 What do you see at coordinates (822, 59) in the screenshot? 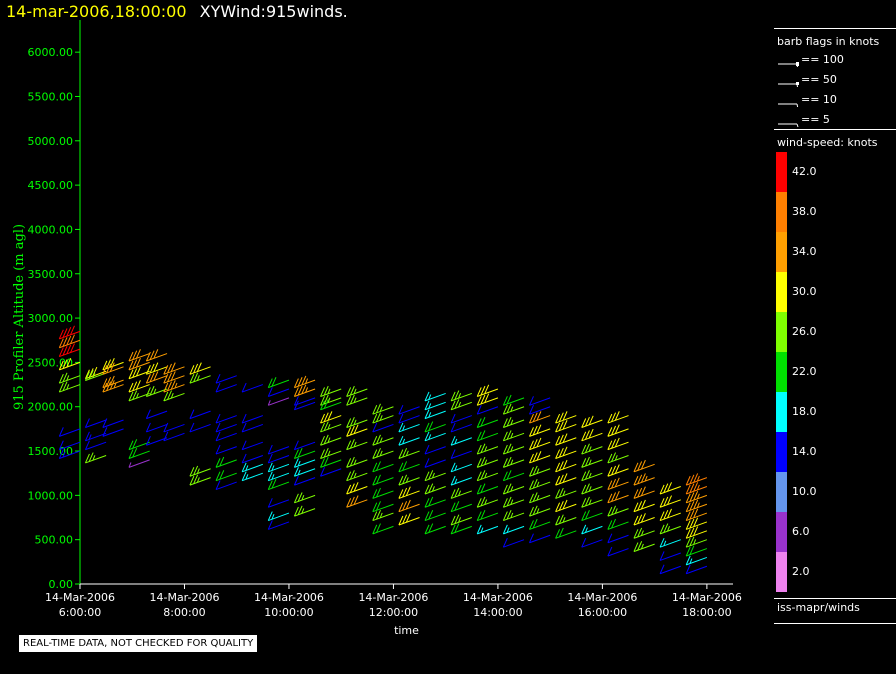
I see `barb-legend-label: == 100` at bounding box center [822, 59].